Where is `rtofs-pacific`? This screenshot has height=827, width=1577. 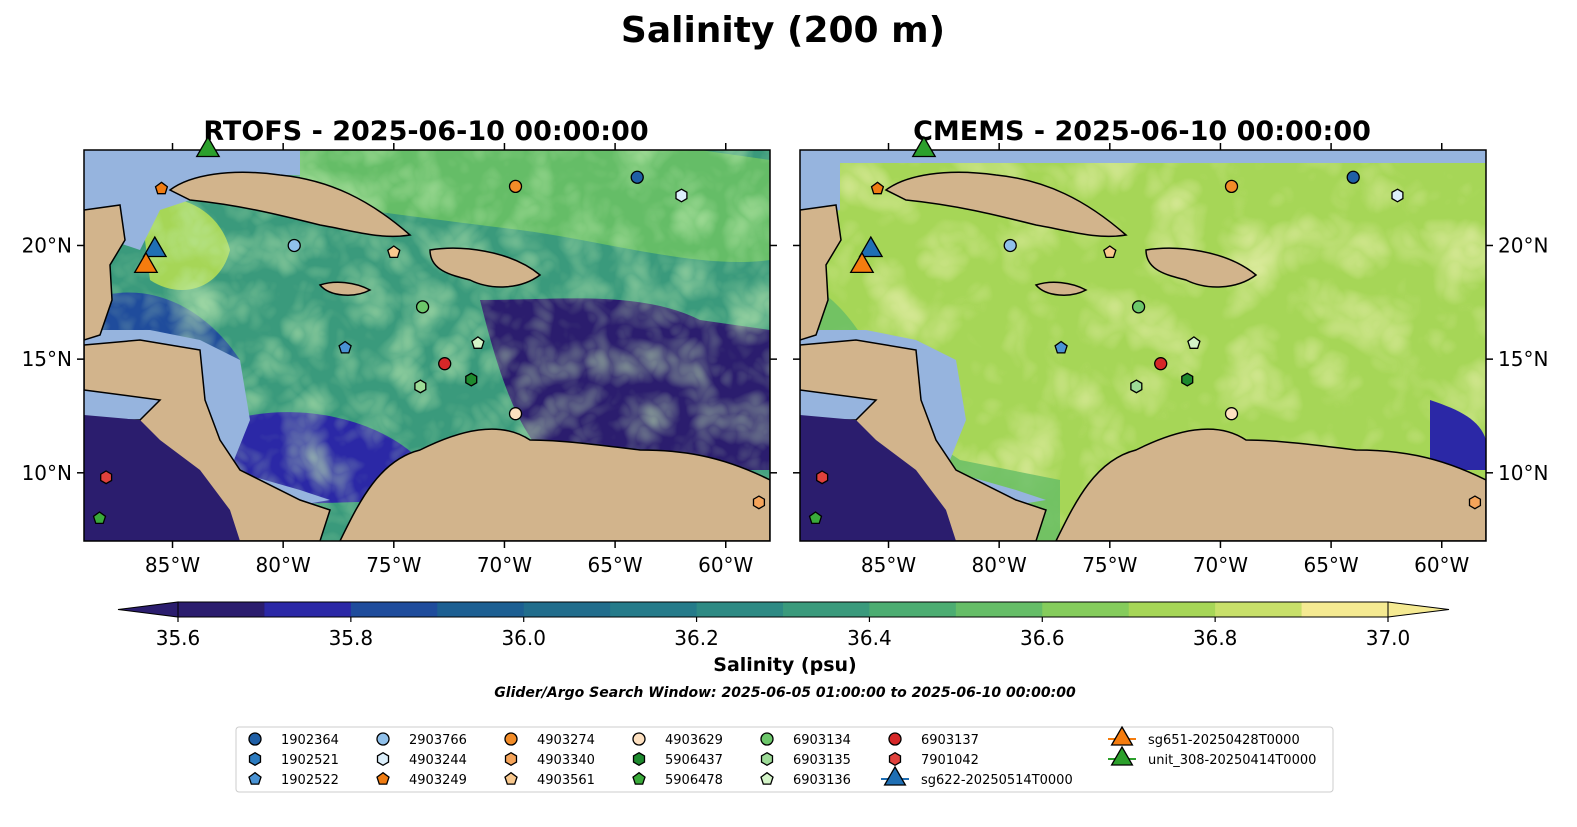 rtofs-pacific is located at coordinates (162, 478).